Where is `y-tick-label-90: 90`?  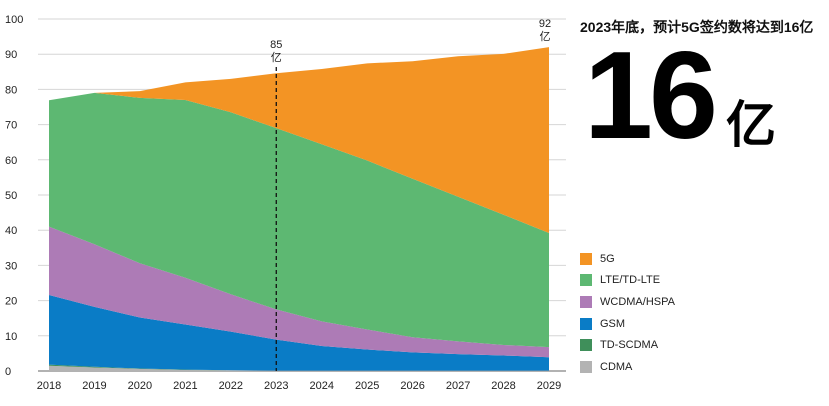 y-tick-label-90: 90 is located at coordinates (11, 55).